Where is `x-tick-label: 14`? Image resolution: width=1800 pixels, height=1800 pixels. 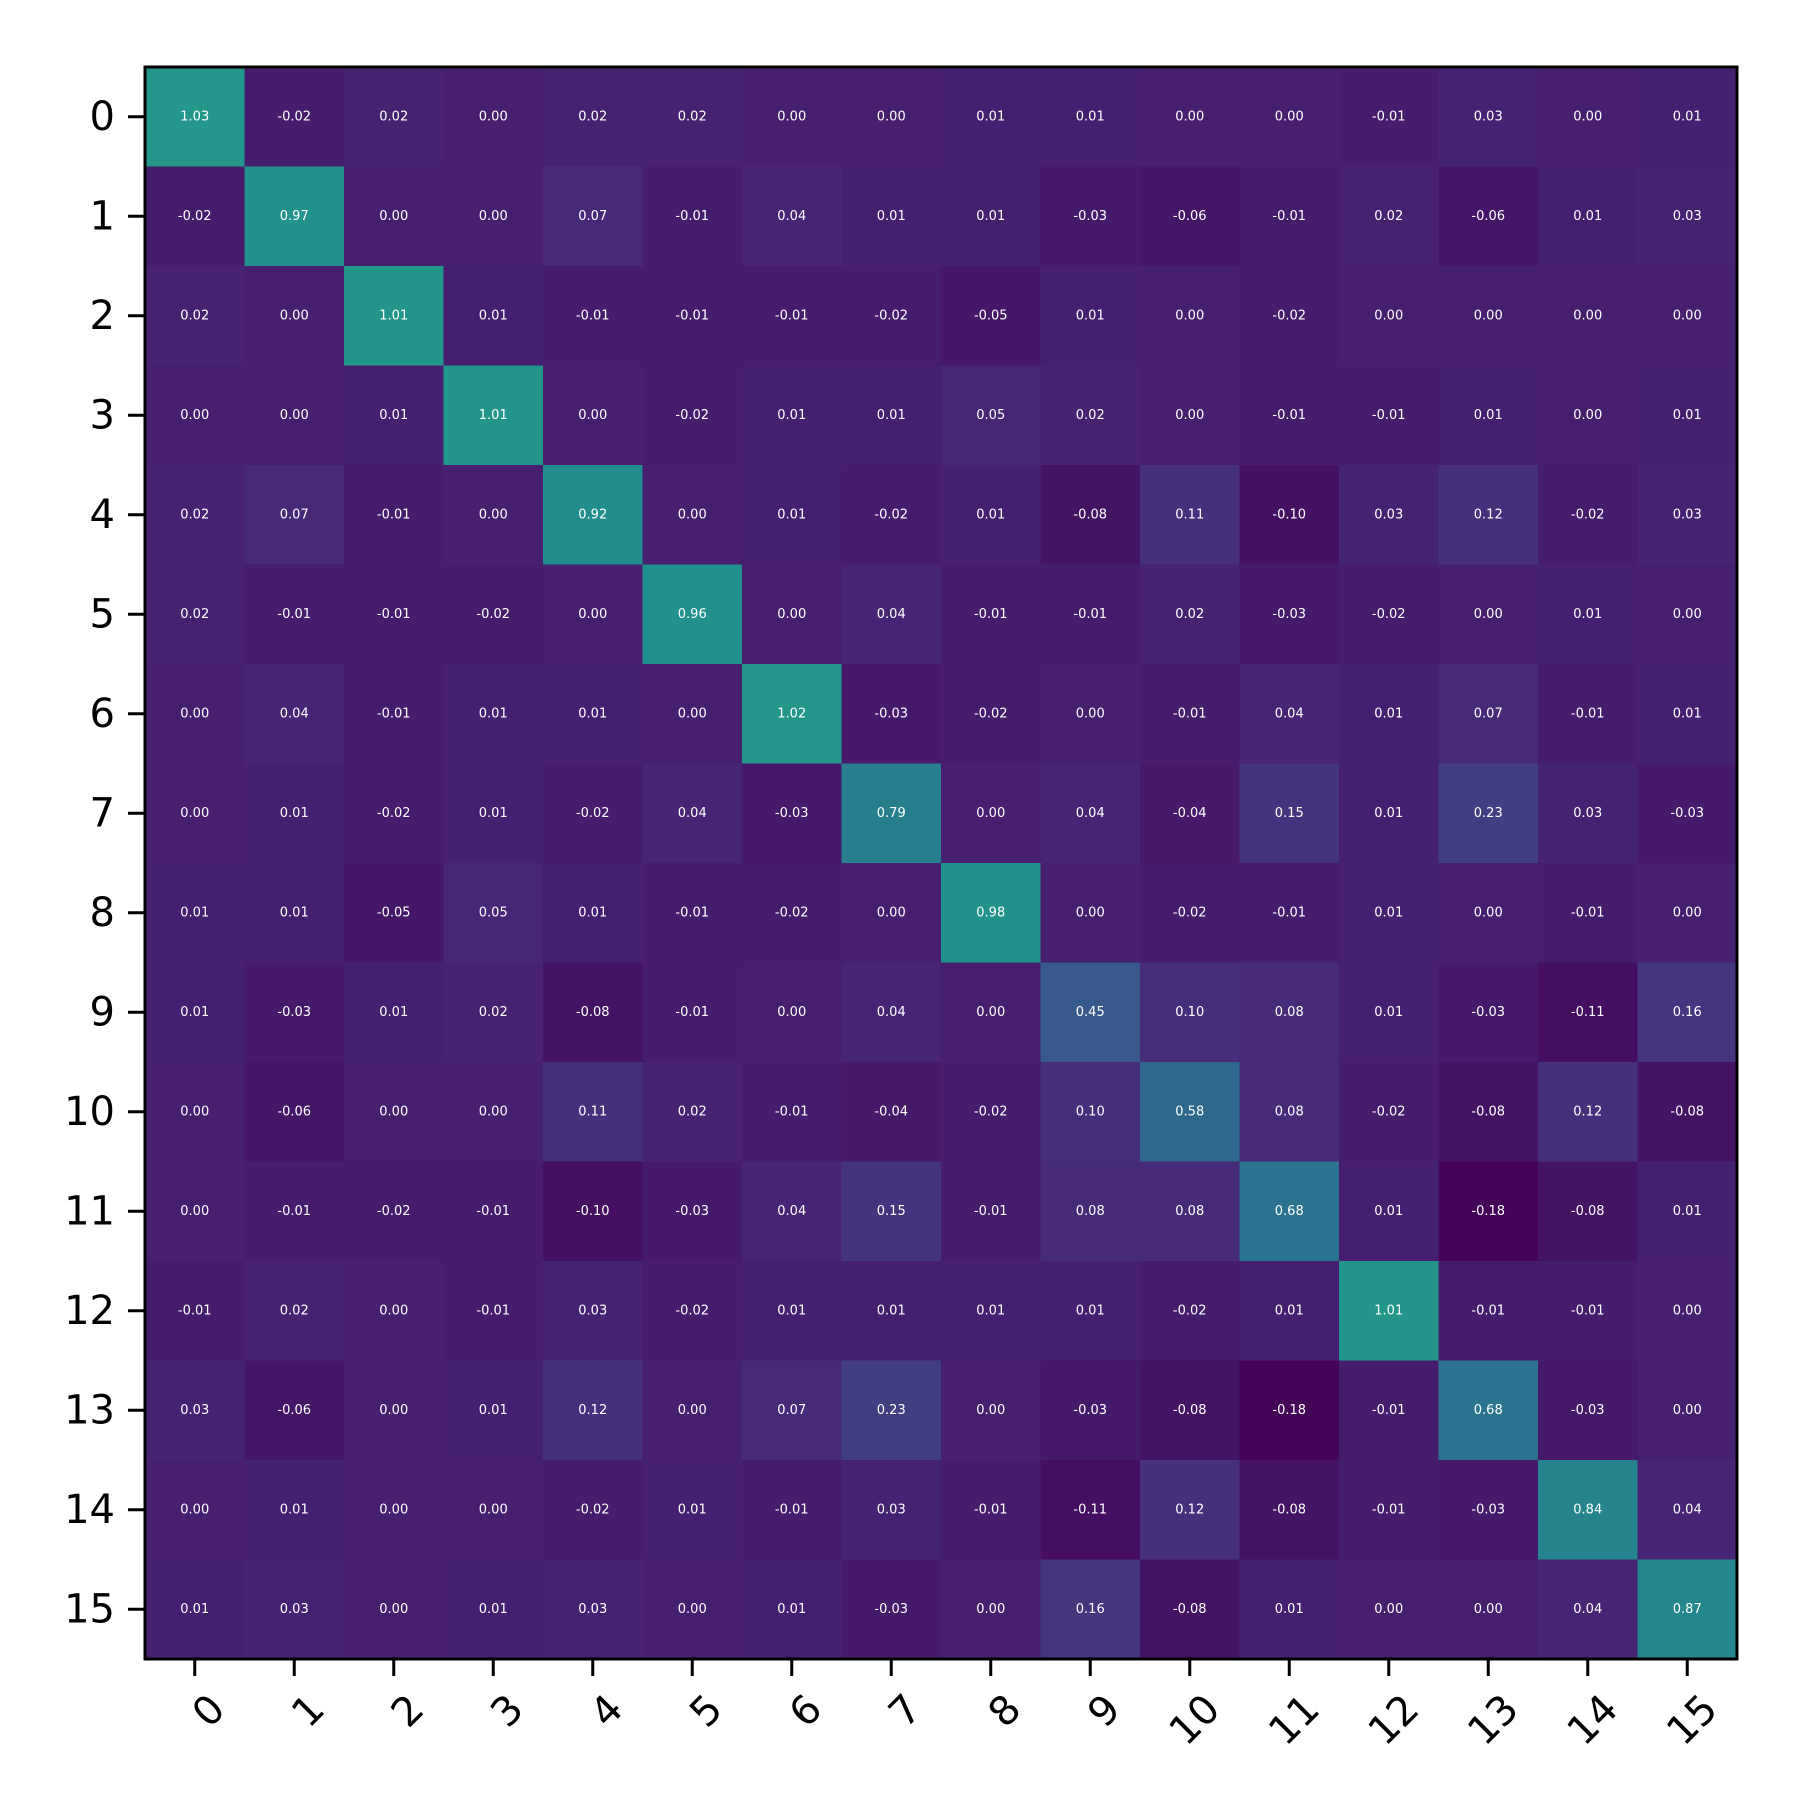 x-tick-label: 14 is located at coordinates (1593, 1720).